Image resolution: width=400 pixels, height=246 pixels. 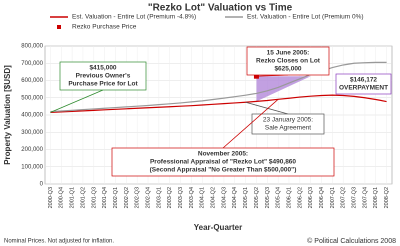 What do you see at coordinates (268, 197) in the screenshot?
I see `x-tick-label: 2005-Q3` at bounding box center [268, 197].